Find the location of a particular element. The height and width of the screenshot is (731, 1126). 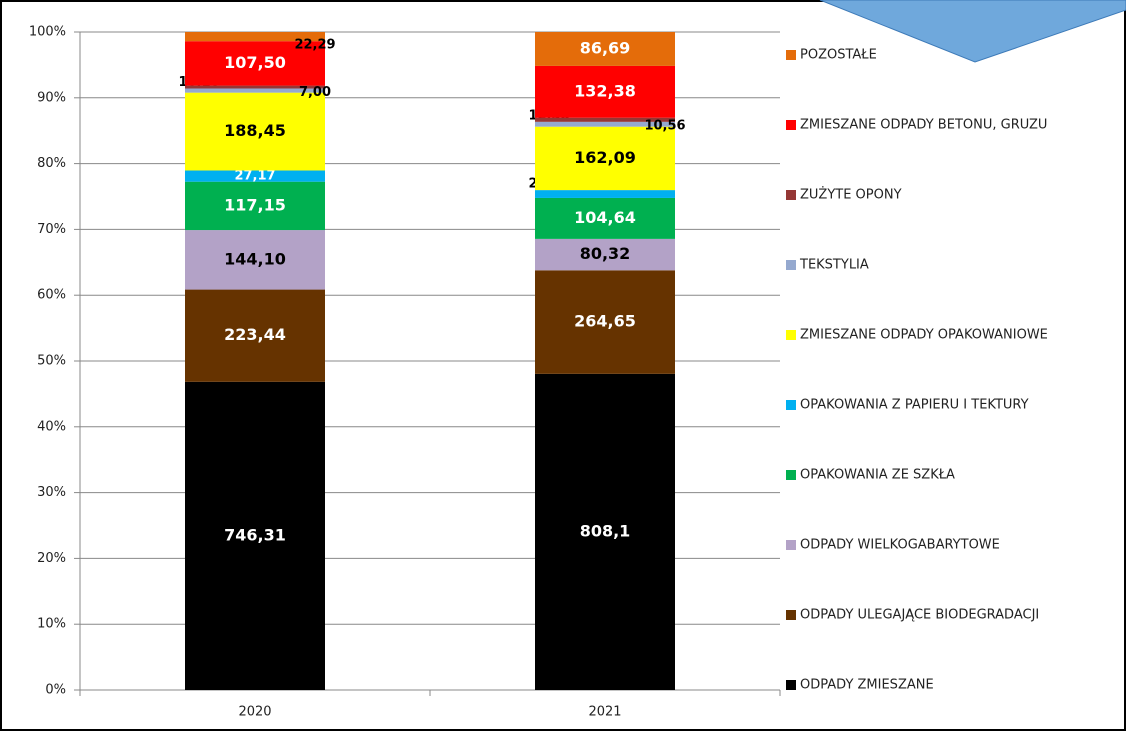

value-label: 808,1 is located at coordinates (605, 530).